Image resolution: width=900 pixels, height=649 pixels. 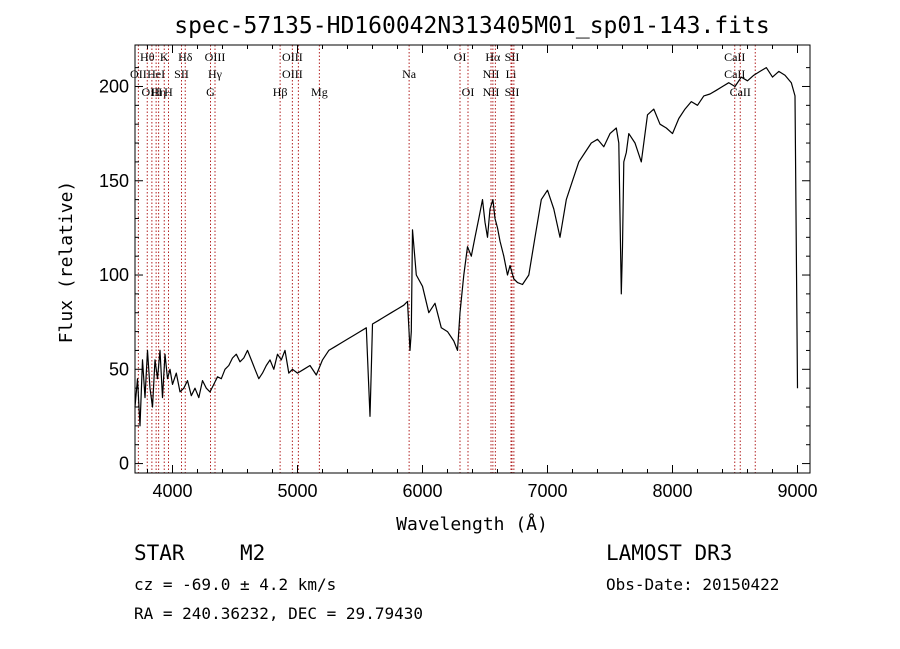 What do you see at coordinates (692, 584) in the screenshot?
I see `obs-date: Obs-Date: 20150422` at bounding box center [692, 584].